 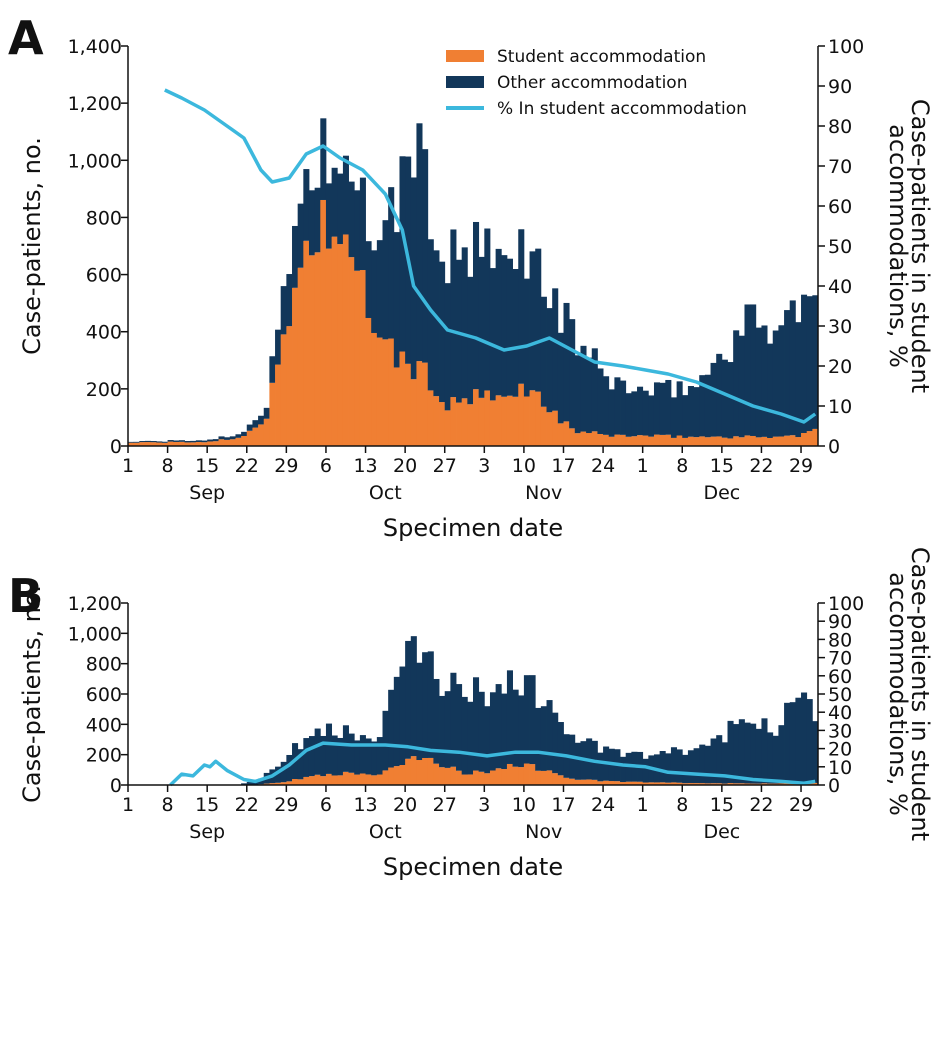 I want to click on pct-line, so click(x=492, y=764).